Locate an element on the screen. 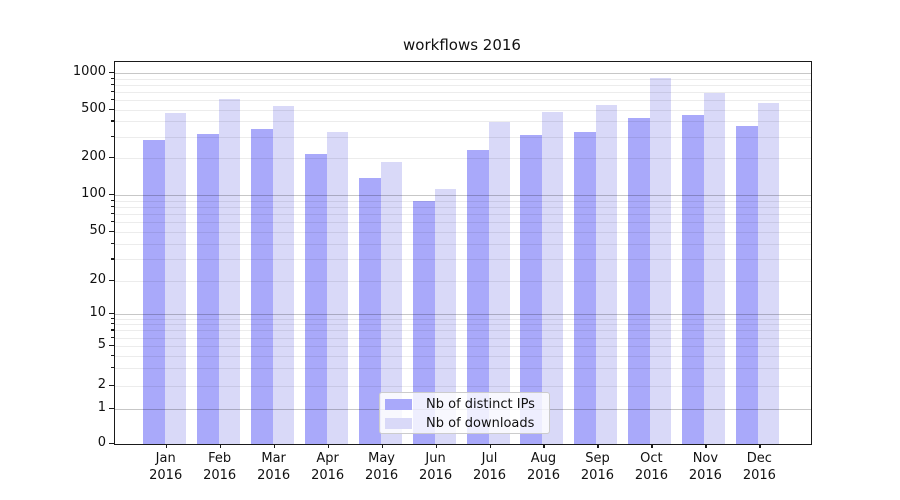 This screenshot has height=500, width=900. y-tick-label: 5 is located at coordinates (101, 344).